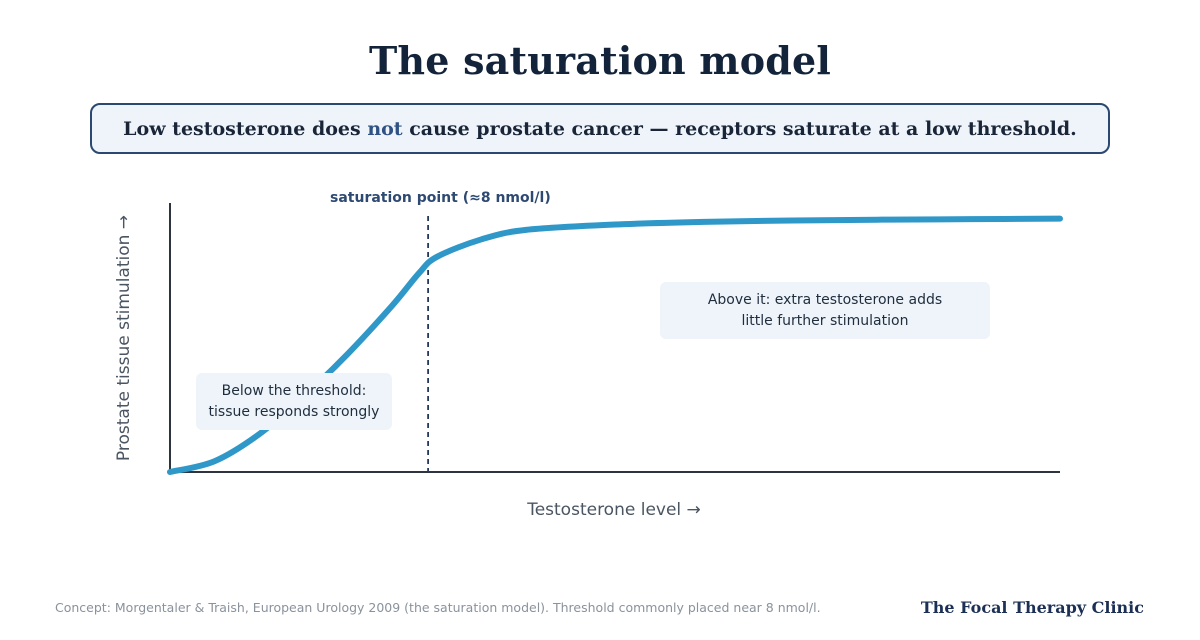 The image size is (1200, 640). I want to click on x-axis-label: Testosterone level →, so click(614, 510).